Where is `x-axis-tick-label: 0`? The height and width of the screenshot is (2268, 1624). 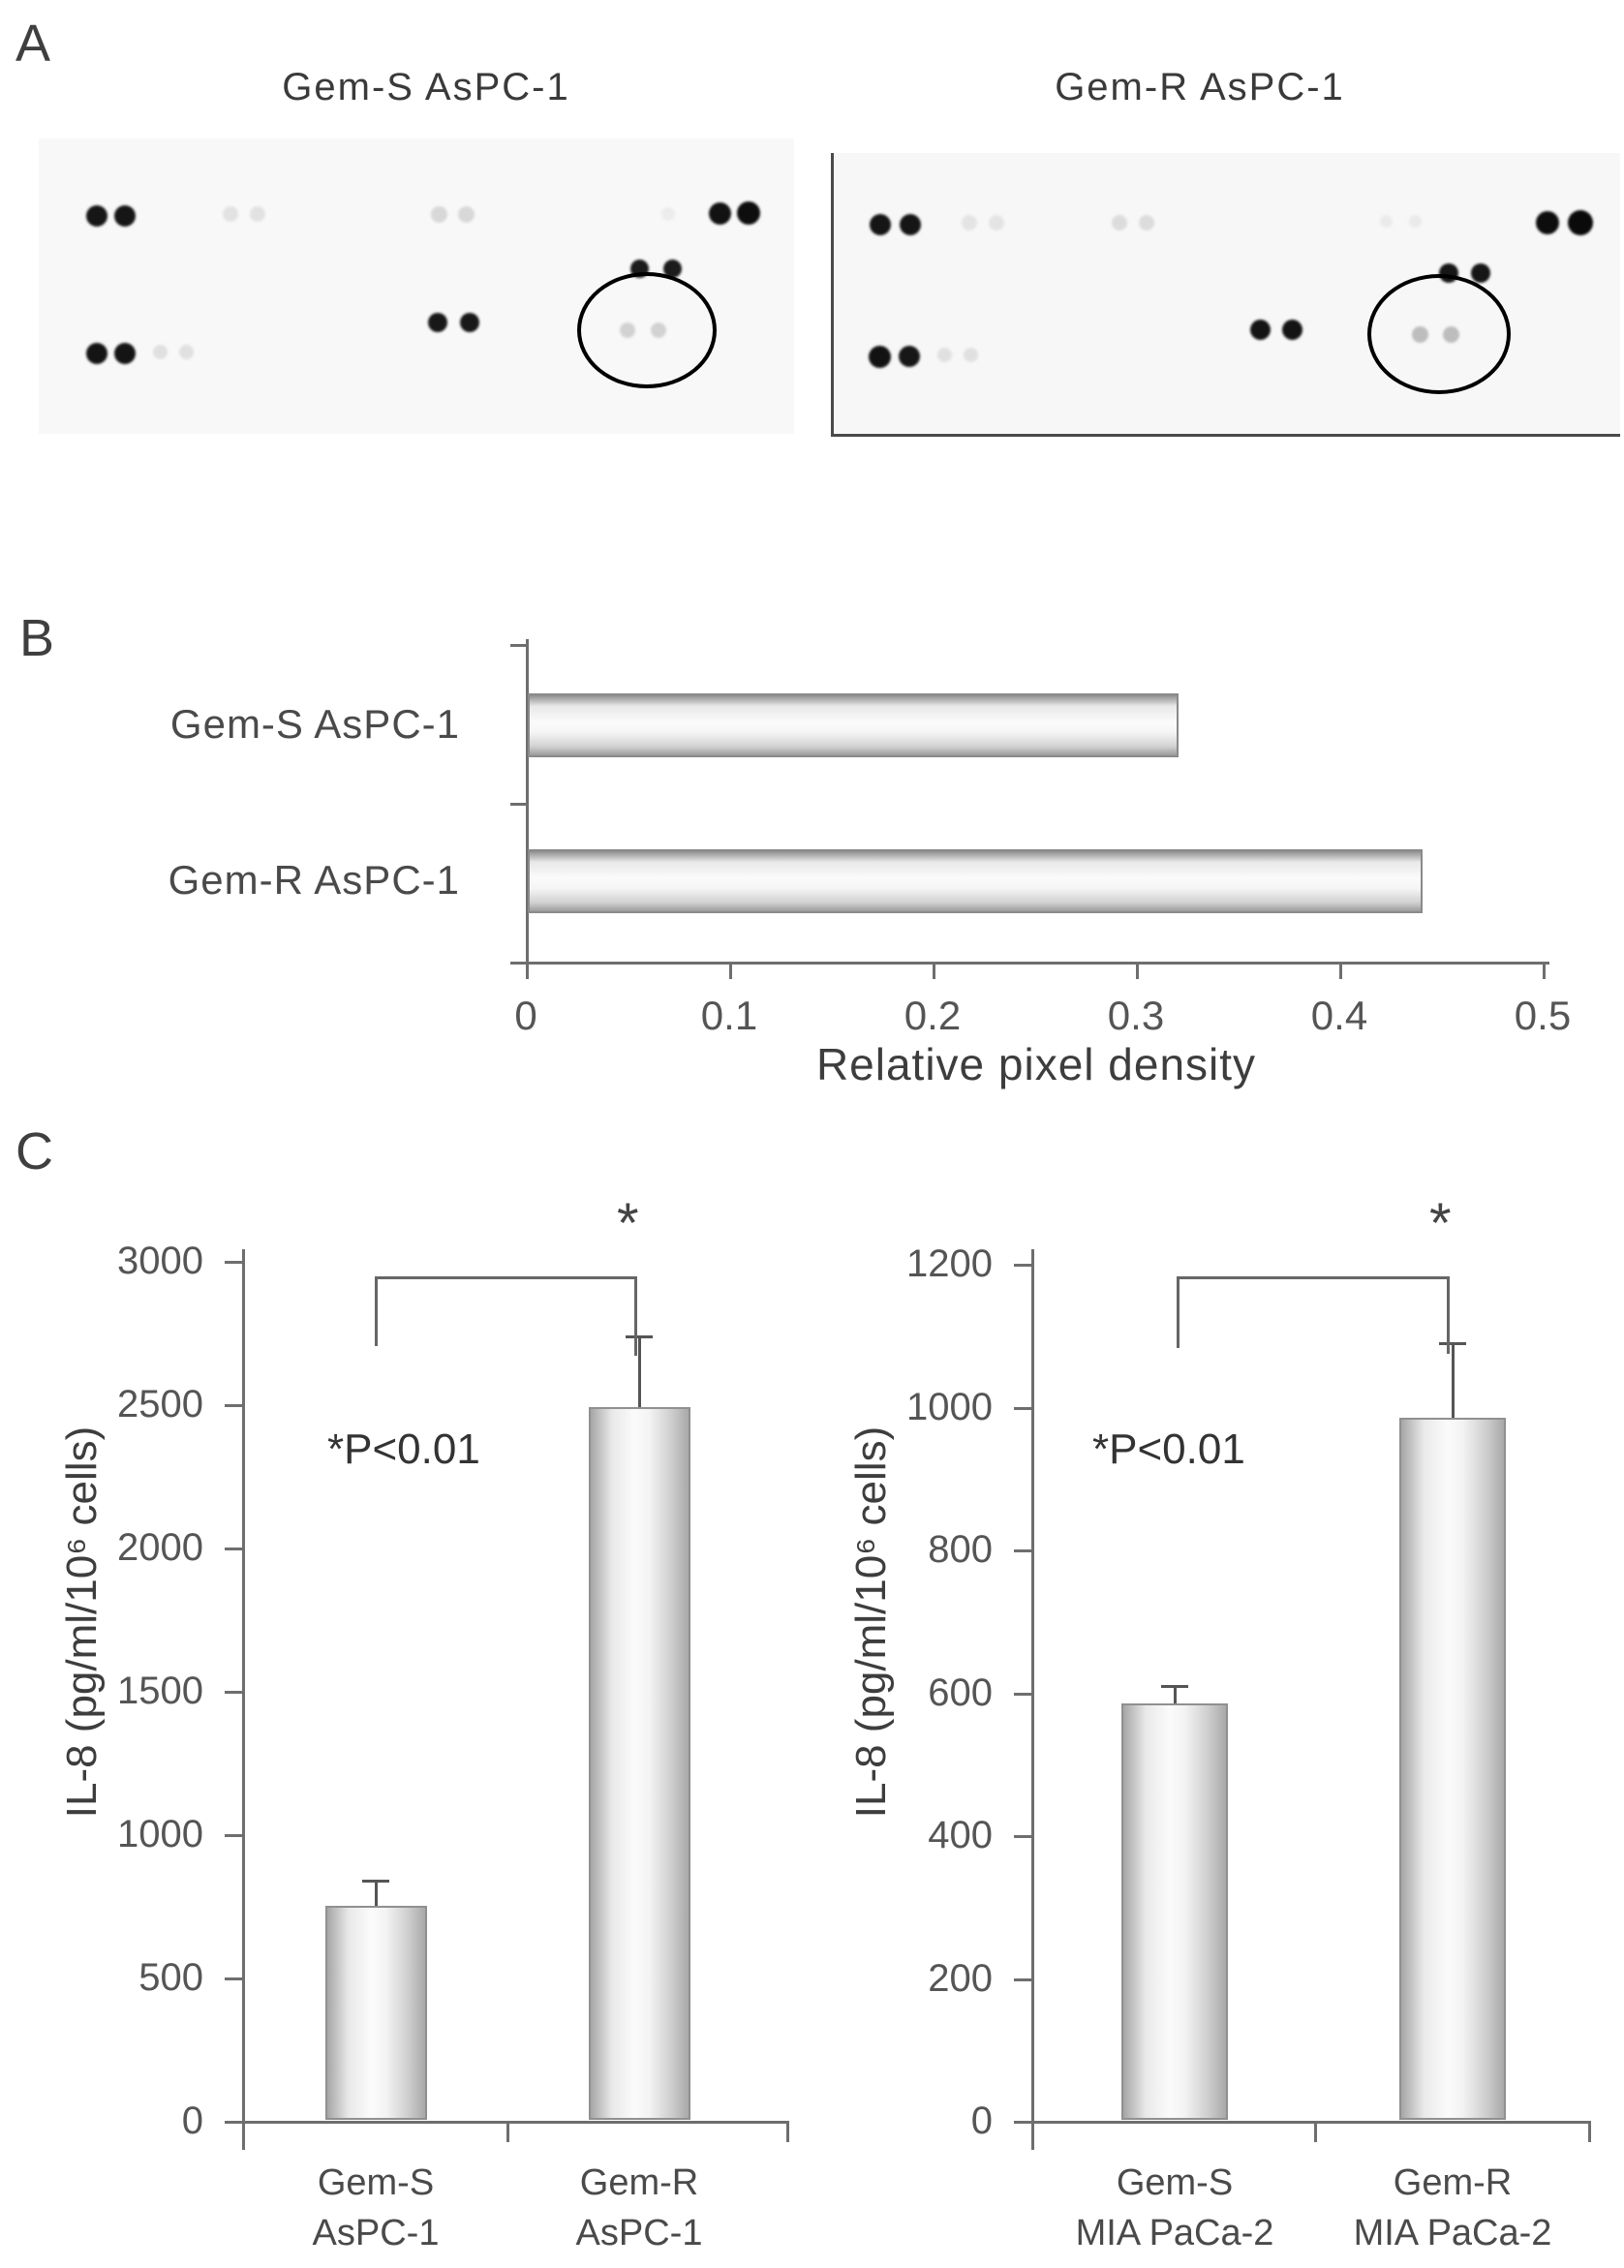 x-axis-tick-label: 0 is located at coordinates (525, 1016).